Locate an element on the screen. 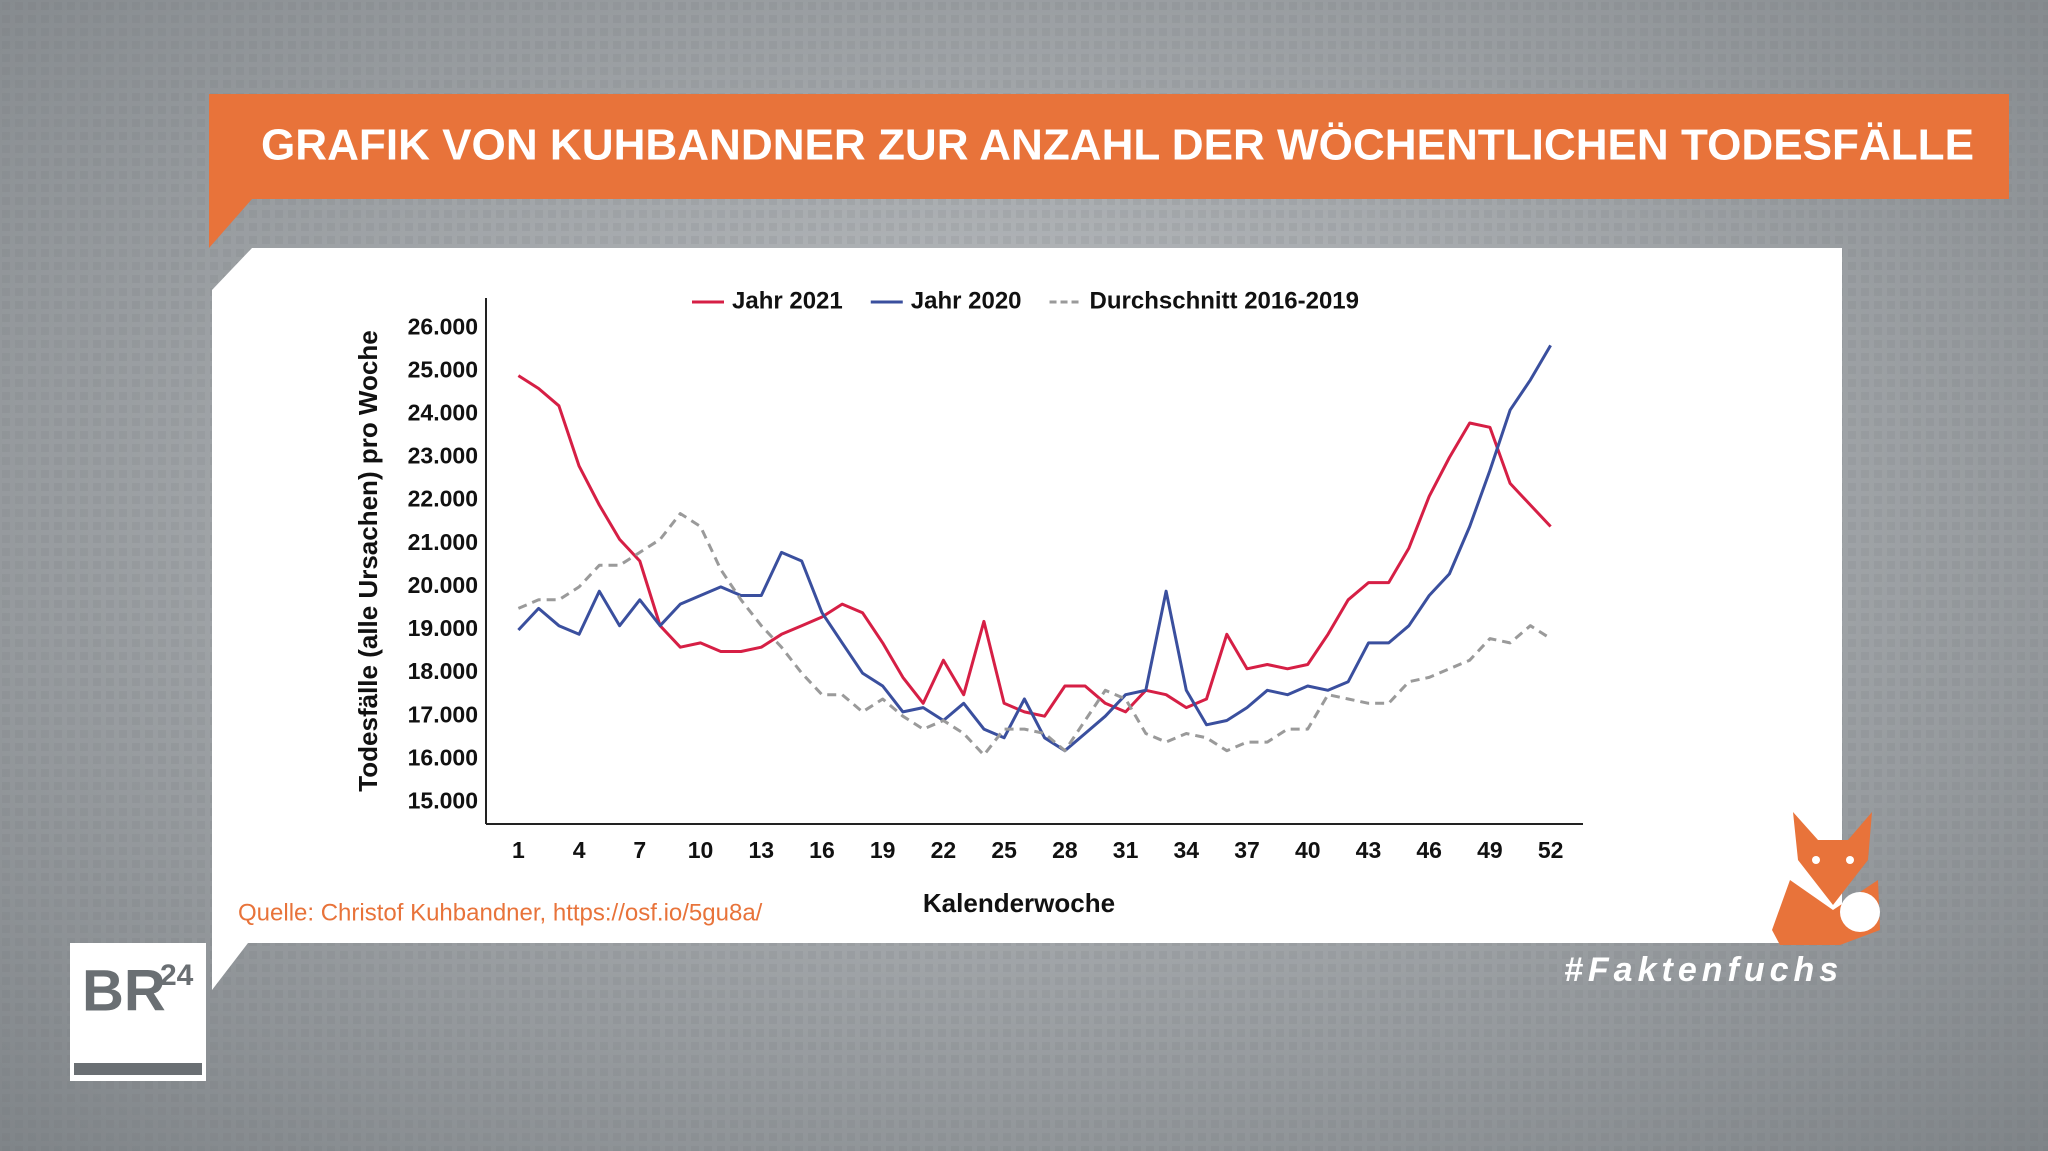 This screenshot has width=2048, height=1151. y-tick-label: 24.000 is located at coordinates (443, 412).